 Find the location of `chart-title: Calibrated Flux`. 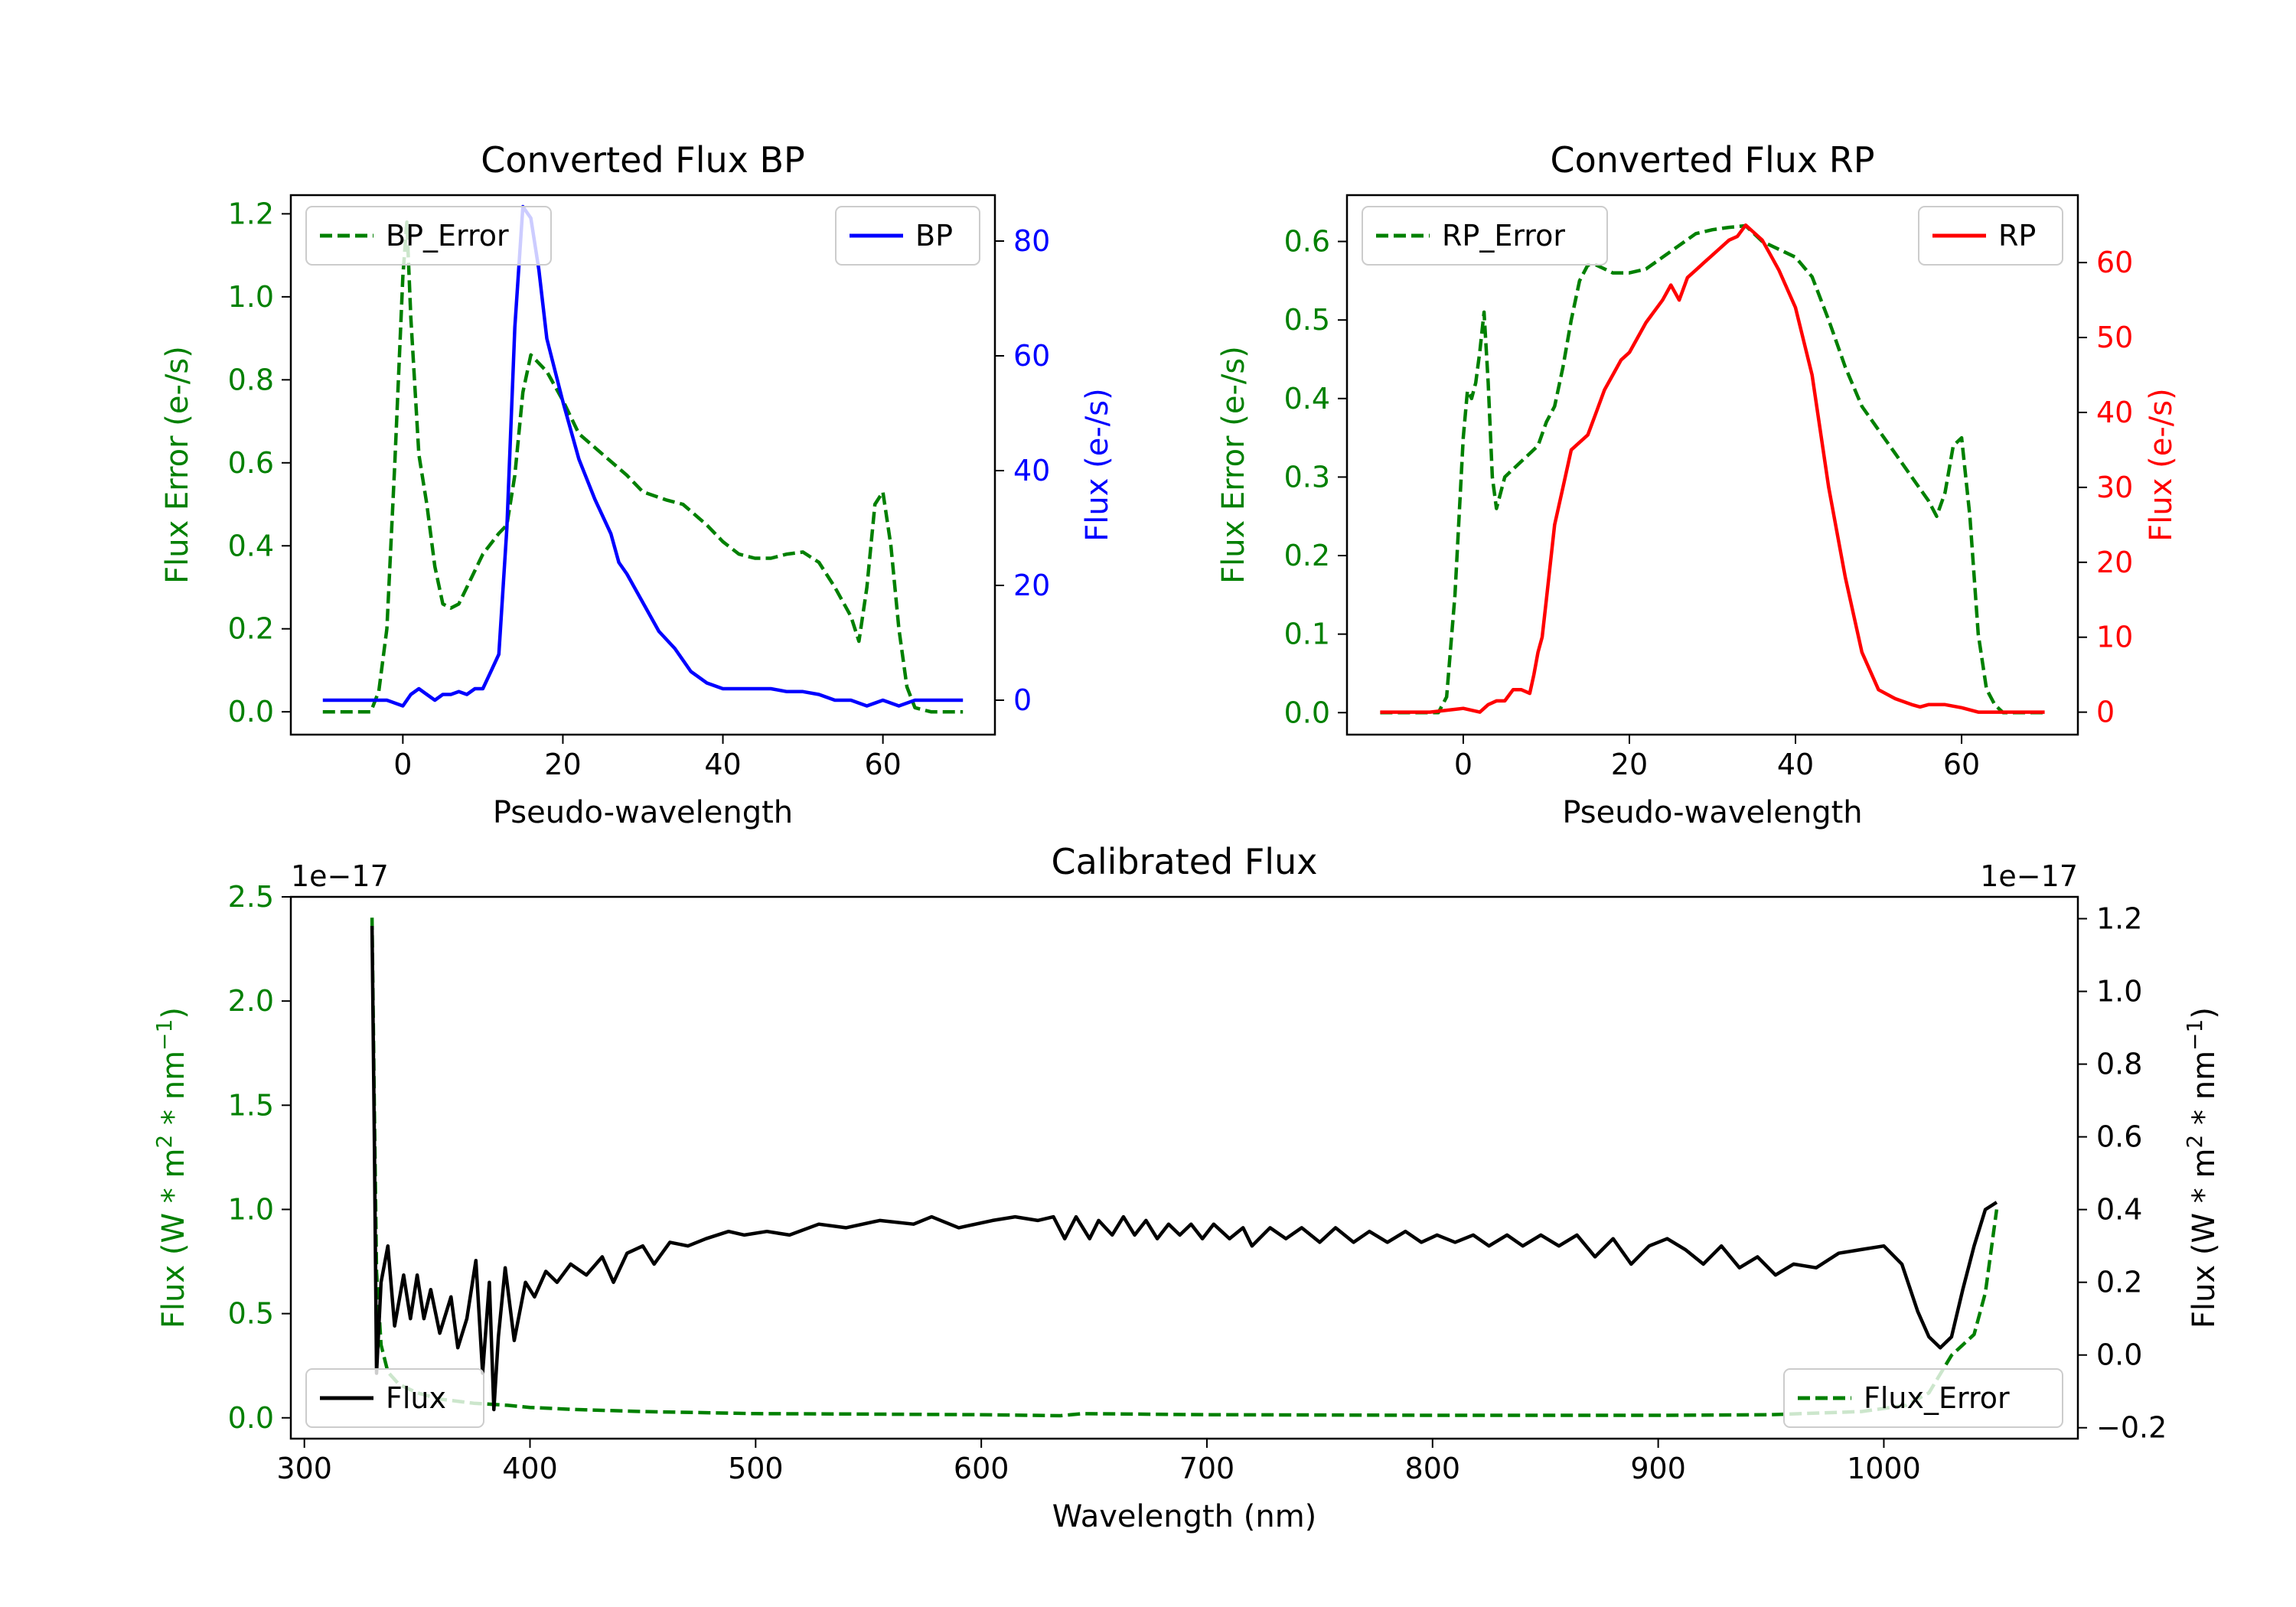

chart-title: Calibrated Flux is located at coordinates (1185, 861).